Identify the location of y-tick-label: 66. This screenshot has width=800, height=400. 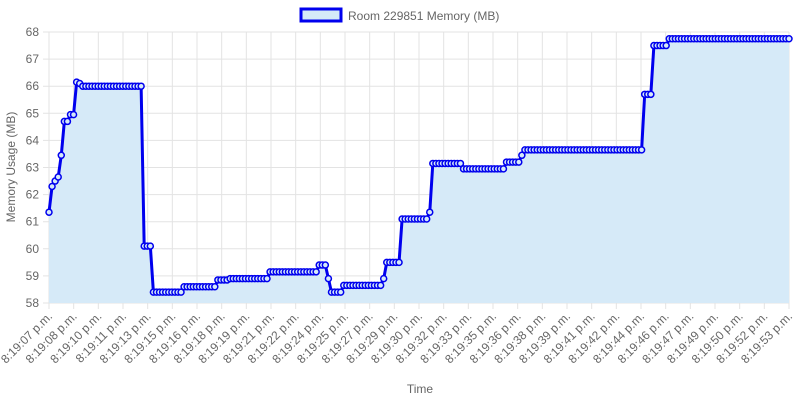
(33, 86).